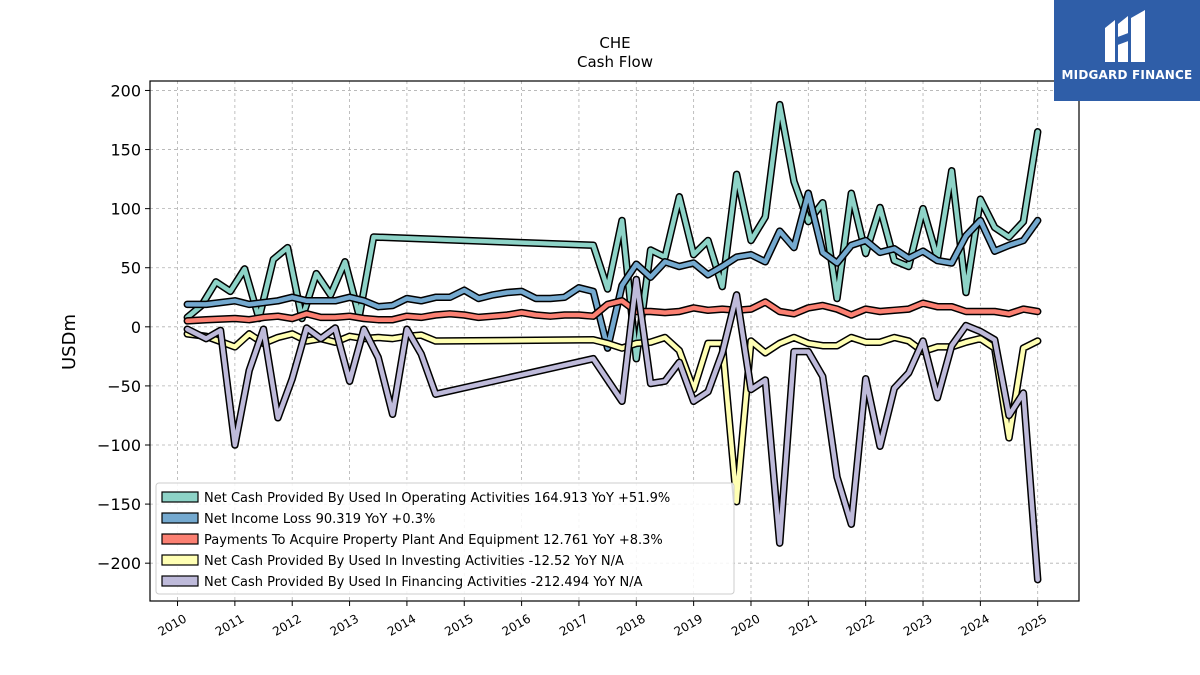 The width and height of the screenshot is (1200, 675). What do you see at coordinates (136, 327) in the screenshot?
I see `y-tick-label: 0` at bounding box center [136, 327].